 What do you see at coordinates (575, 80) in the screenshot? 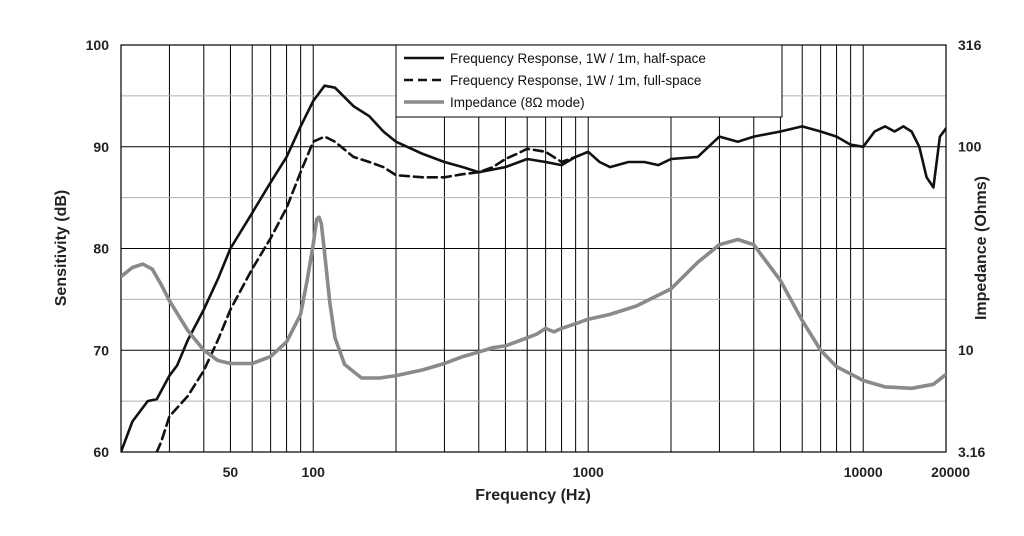
I see `legend-label: Frequency Response, 1W / 1m, full-space` at bounding box center [575, 80].